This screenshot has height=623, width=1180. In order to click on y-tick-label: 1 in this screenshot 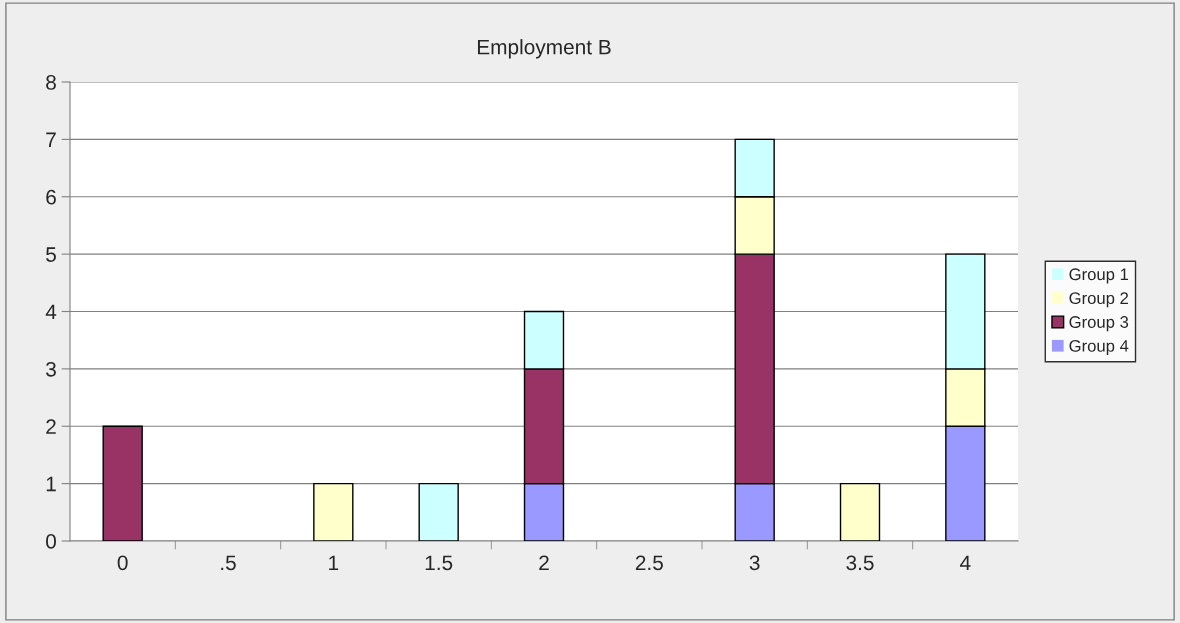, I will do `click(51, 484)`.